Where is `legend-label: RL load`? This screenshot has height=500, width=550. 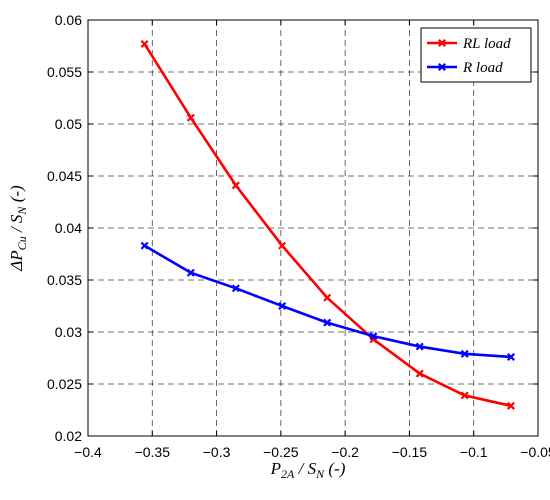
legend-label: RL load is located at coordinates (486, 44).